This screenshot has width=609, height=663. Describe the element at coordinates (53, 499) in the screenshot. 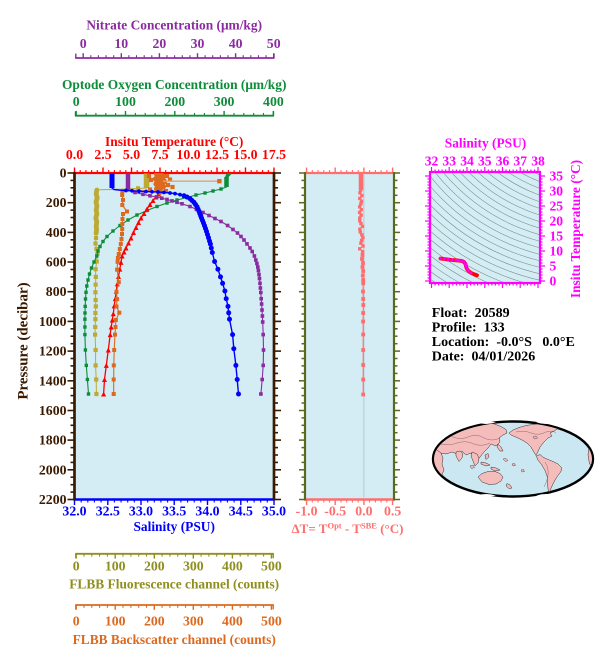

I see `svg-text: 2200` at that location.